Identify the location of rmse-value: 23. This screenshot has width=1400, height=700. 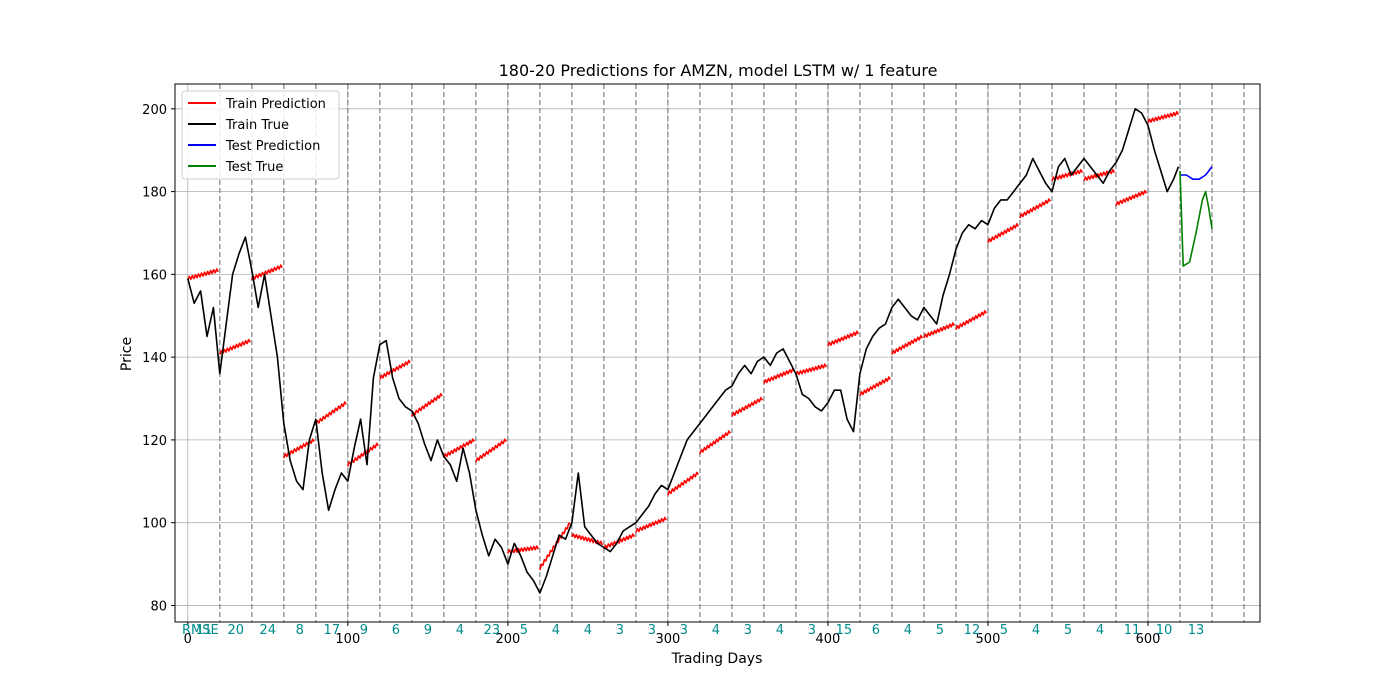
(492, 630).